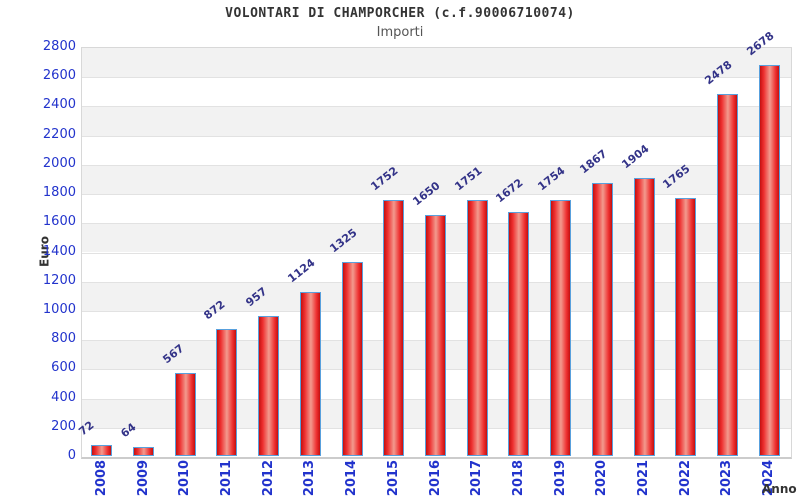  What do you see at coordinates (268, 478) in the screenshot?
I see `x-tick-label: 2012` at bounding box center [268, 478].